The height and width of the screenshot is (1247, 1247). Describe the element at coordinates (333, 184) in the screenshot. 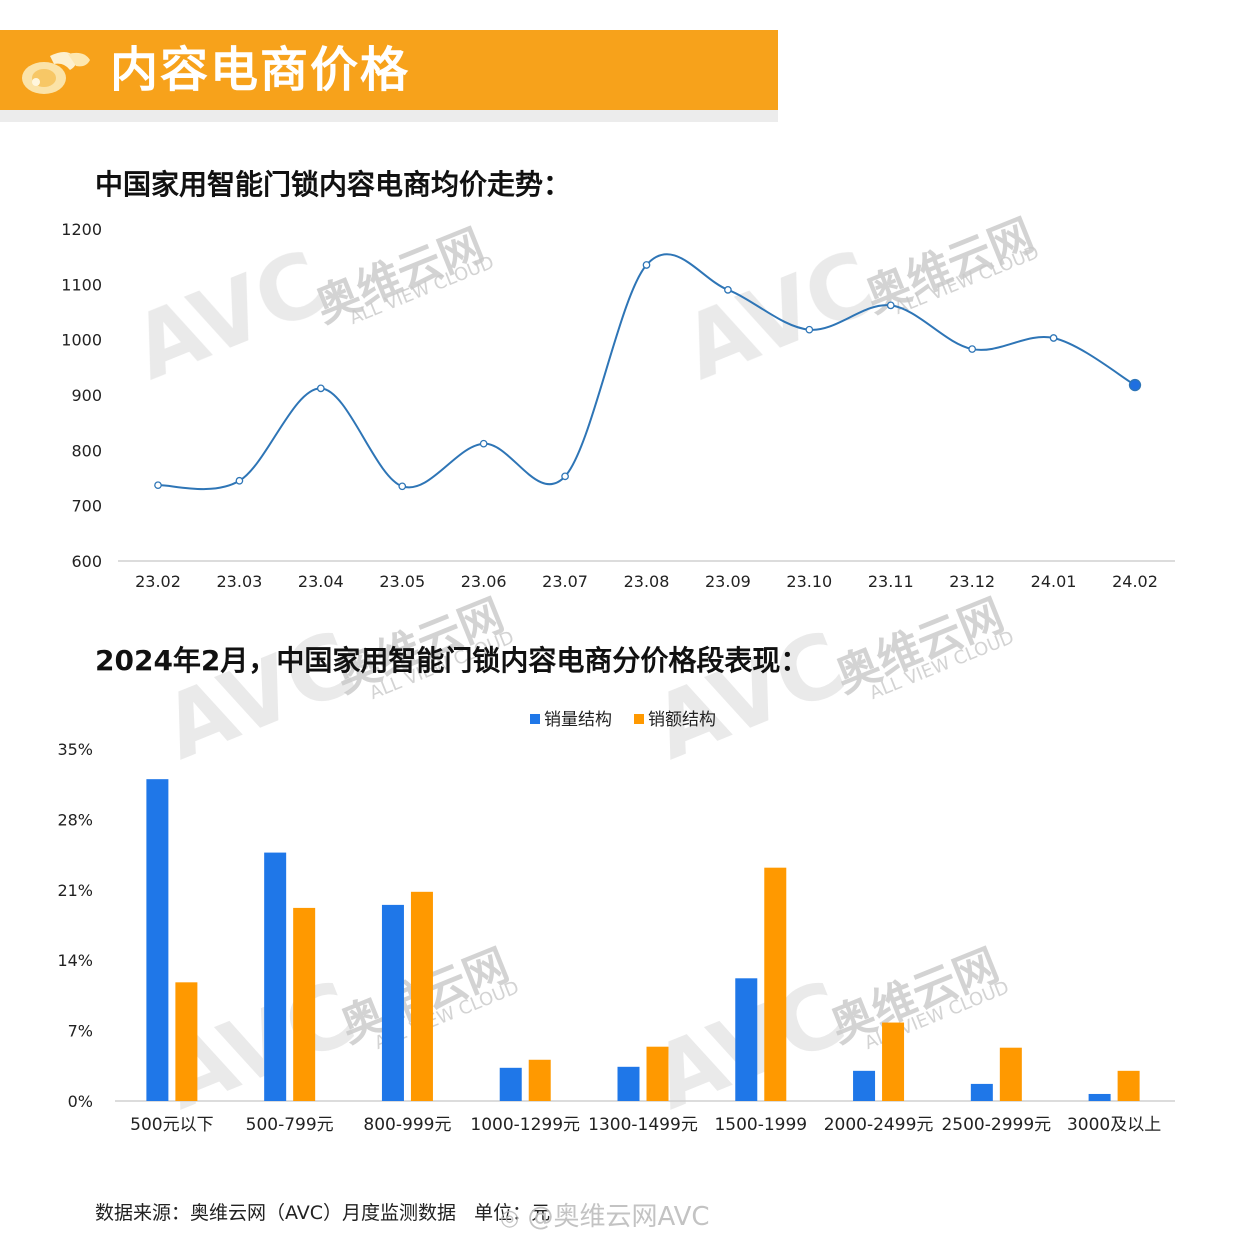

I see `line-chart-title: 中国家用智能门锁内容电商均价走势：` at that location.